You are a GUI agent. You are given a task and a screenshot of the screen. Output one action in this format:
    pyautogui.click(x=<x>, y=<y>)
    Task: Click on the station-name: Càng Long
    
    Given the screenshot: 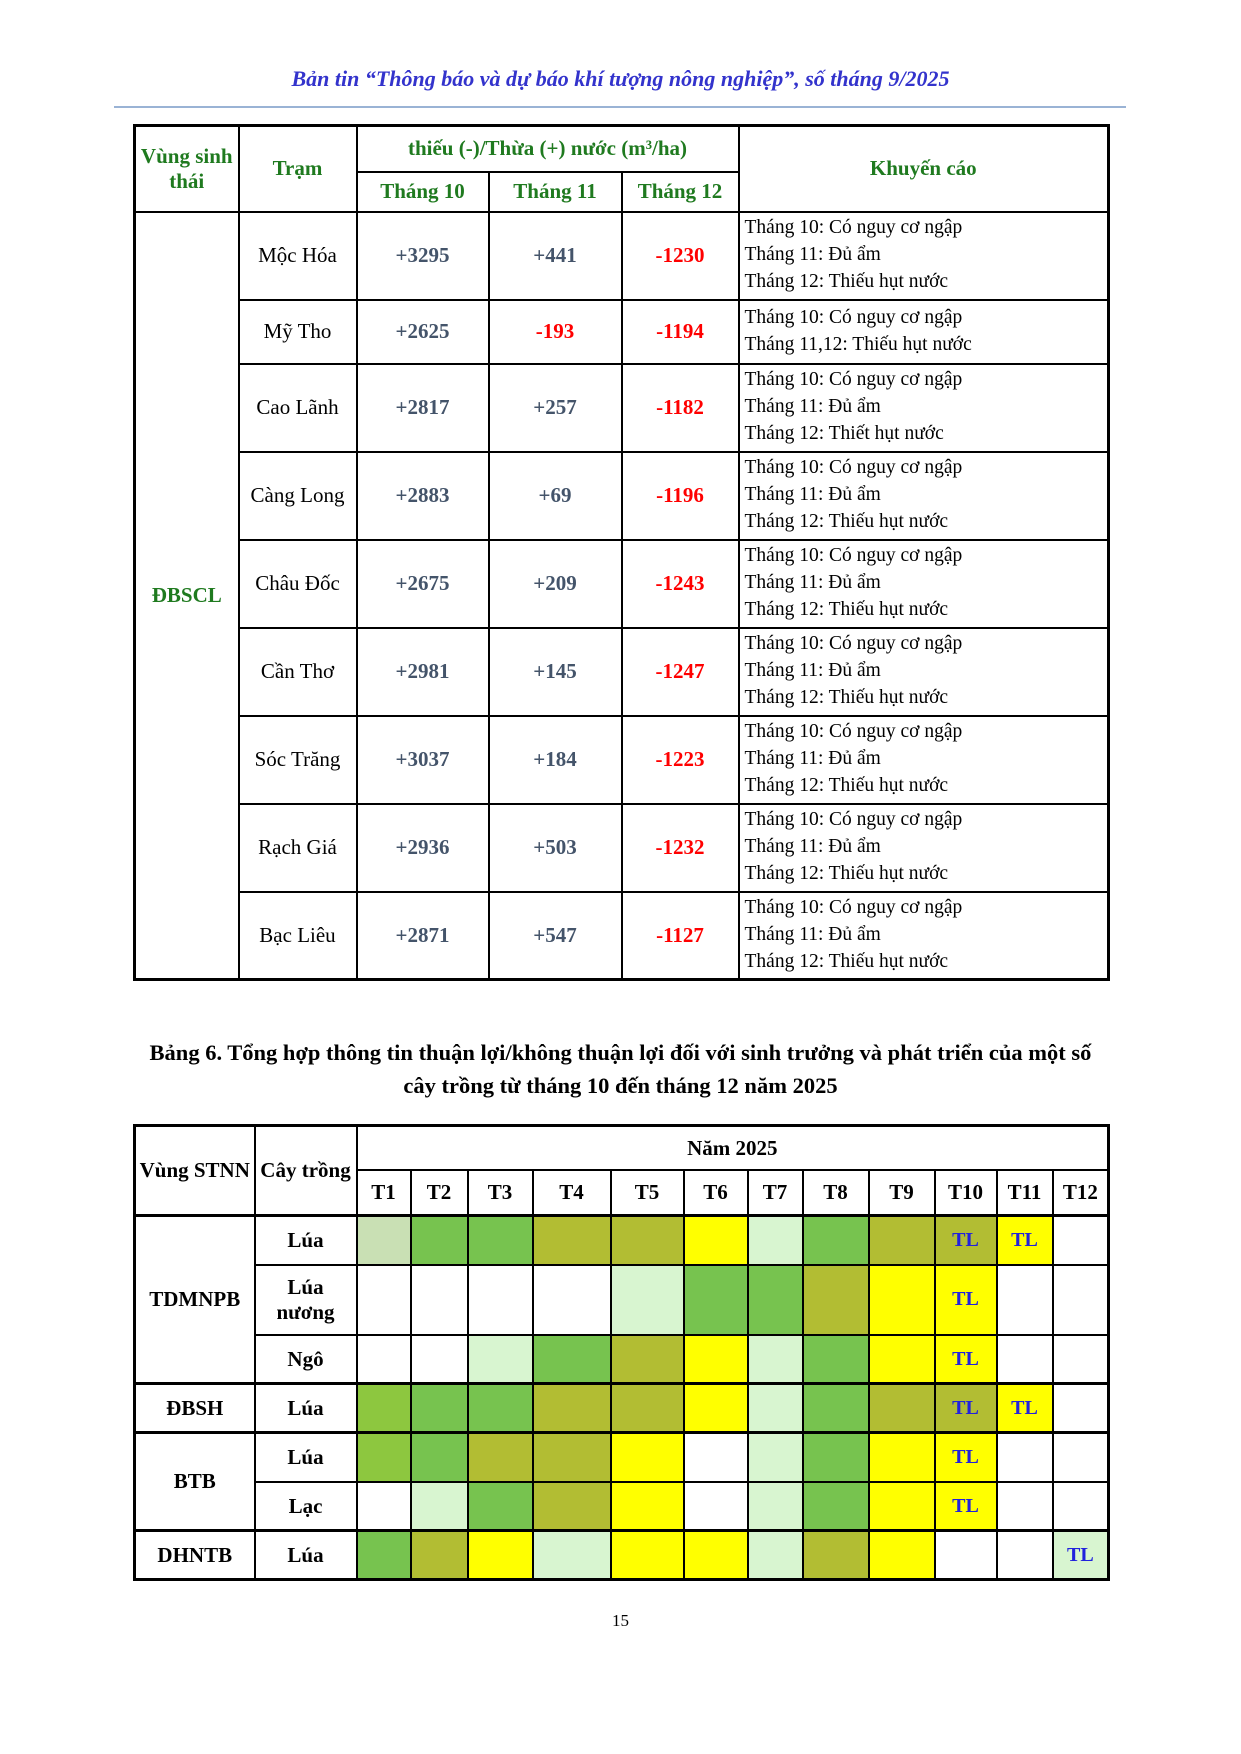 What is the action you would take?
    pyautogui.click(x=297, y=495)
    